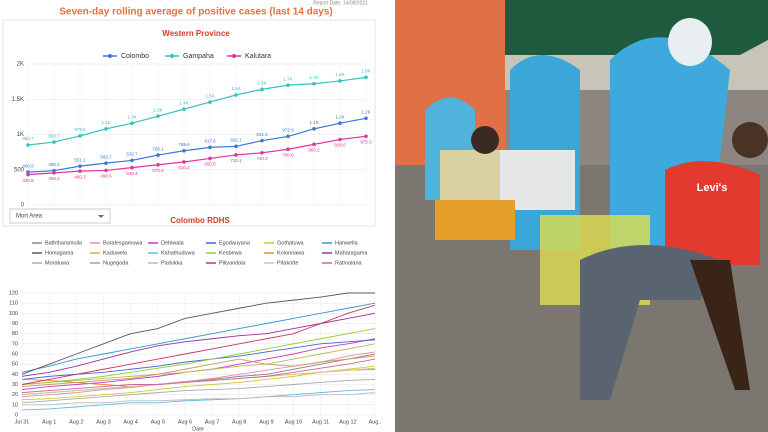 This screenshot has width=768, height=432. Describe the element at coordinates (22, 422) in the screenshot. I see `x-tick-label: Jul 31` at that location.